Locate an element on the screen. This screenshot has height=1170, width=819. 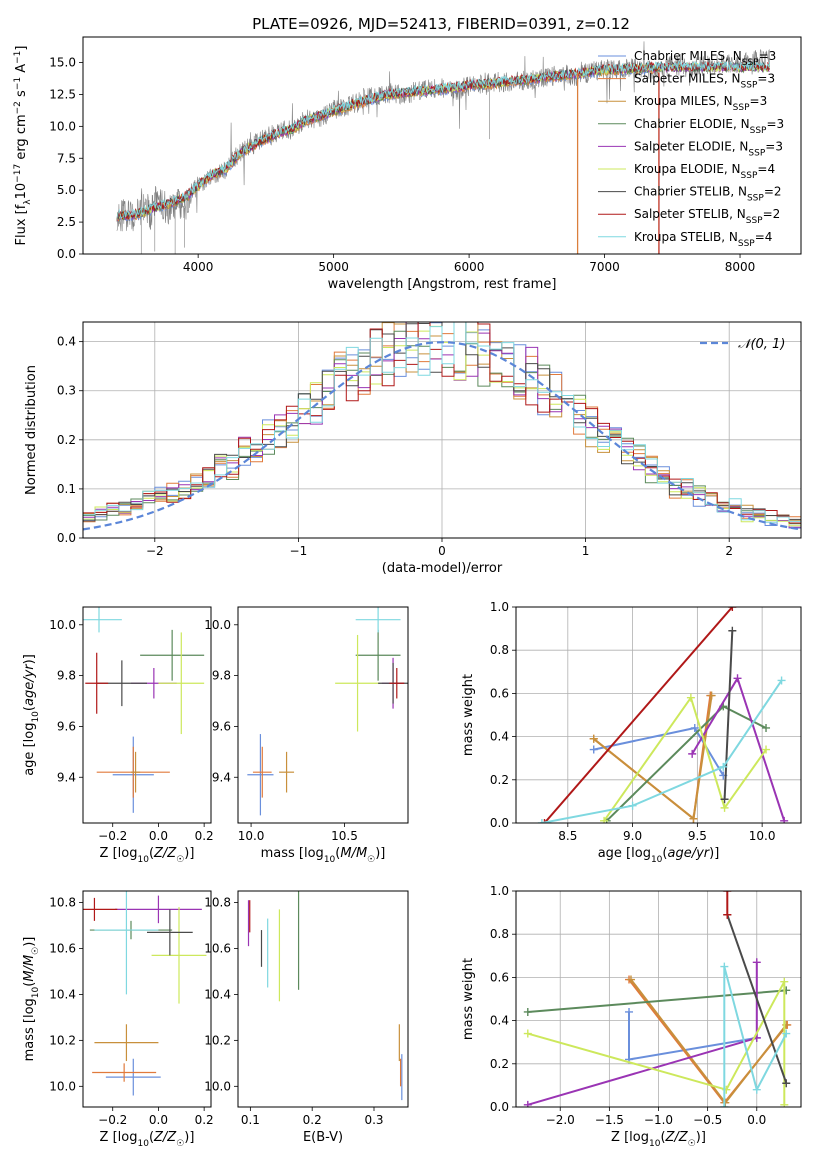
x-tick-label: −2.0 is located at coordinates (560, 1120).